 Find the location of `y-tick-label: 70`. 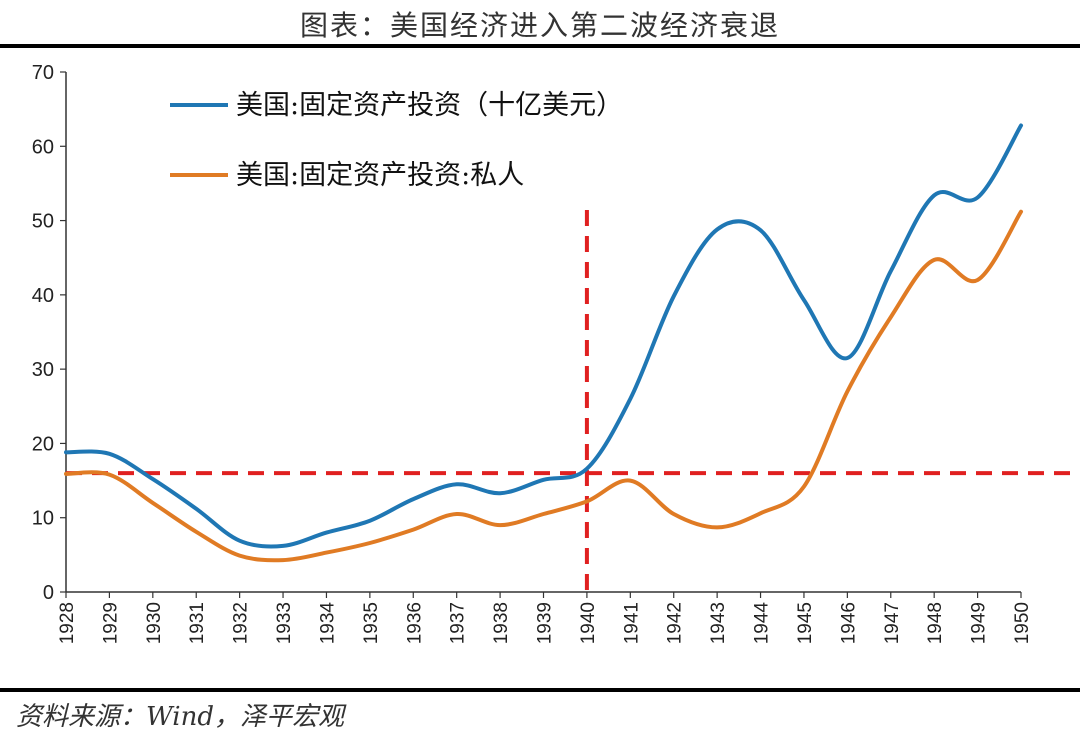

y-tick-label: 70 is located at coordinates (43, 73).